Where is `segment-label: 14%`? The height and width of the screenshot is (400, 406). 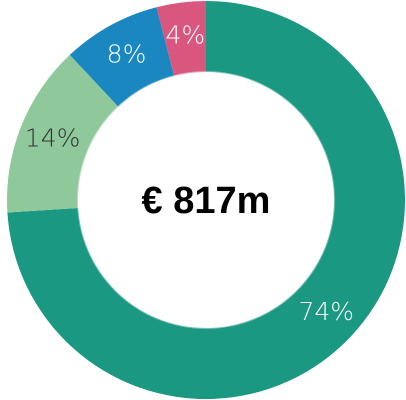 segment-label: 14% is located at coordinates (53, 137).